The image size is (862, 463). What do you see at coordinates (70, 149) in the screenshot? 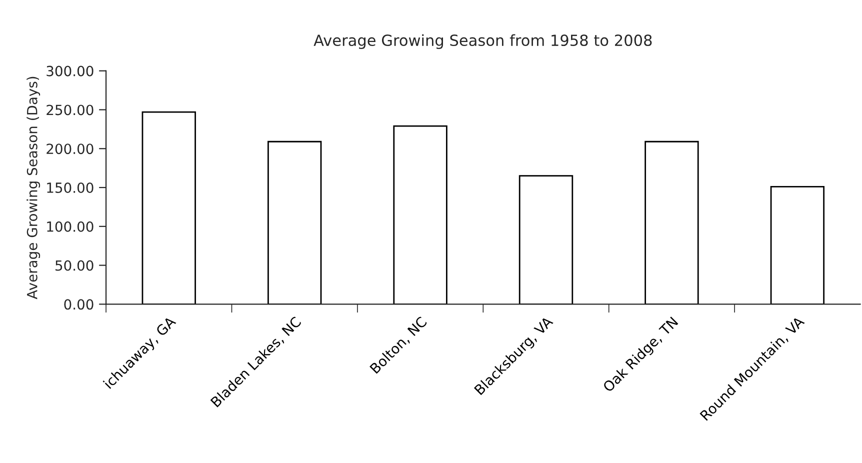
I see `y-tick-label: 200.00` at bounding box center [70, 149].